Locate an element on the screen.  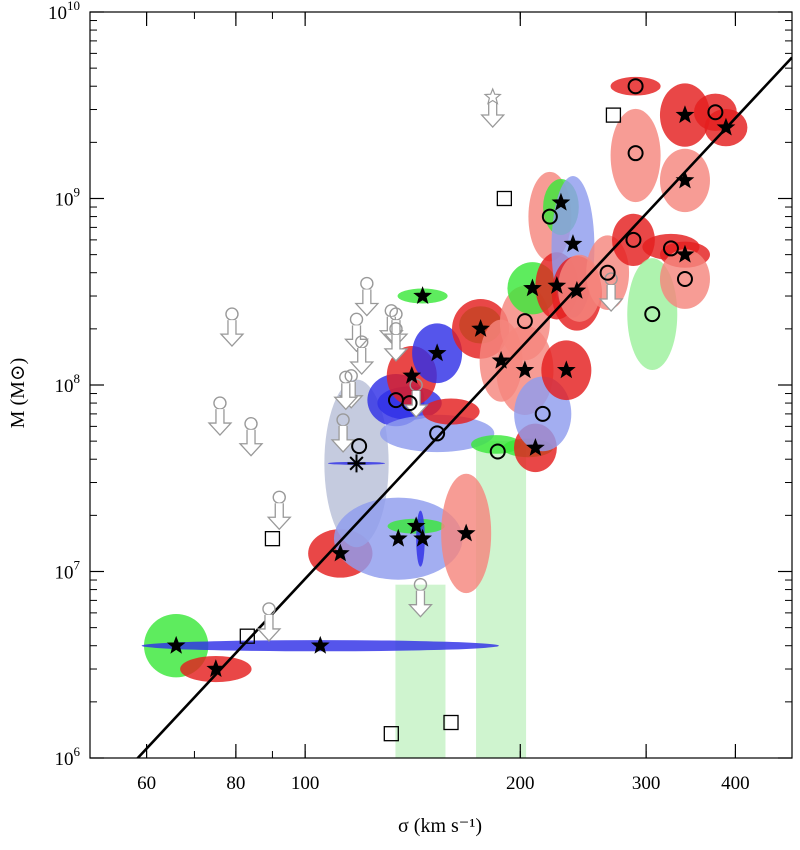
x-tick-label: 100 is located at coordinates (305, 783).